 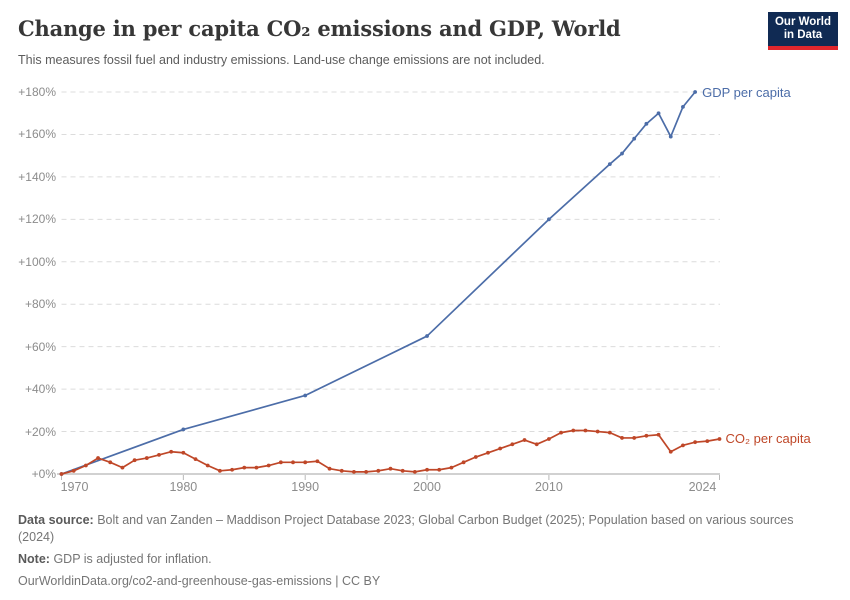 I want to click on data-source-label: Data source:, so click(x=56, y=520).